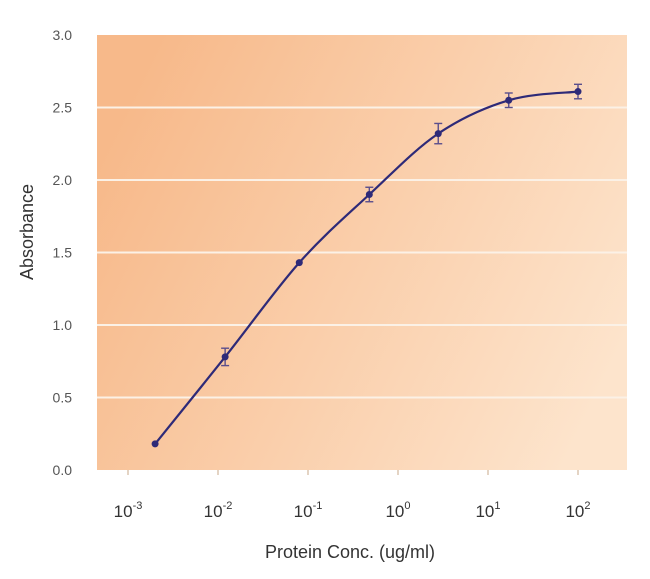 Image resolution: width=650 pixels, height=579 pixels. Describe the element at coordinates (27, 232) in the screenshot. I see `y-axis-label: Absorbance` at that location.